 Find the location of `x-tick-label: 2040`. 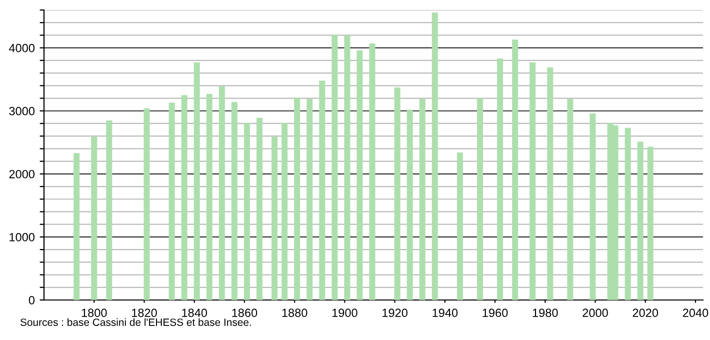

x-tick-label: 2040 is located at coordinates (695, 313).